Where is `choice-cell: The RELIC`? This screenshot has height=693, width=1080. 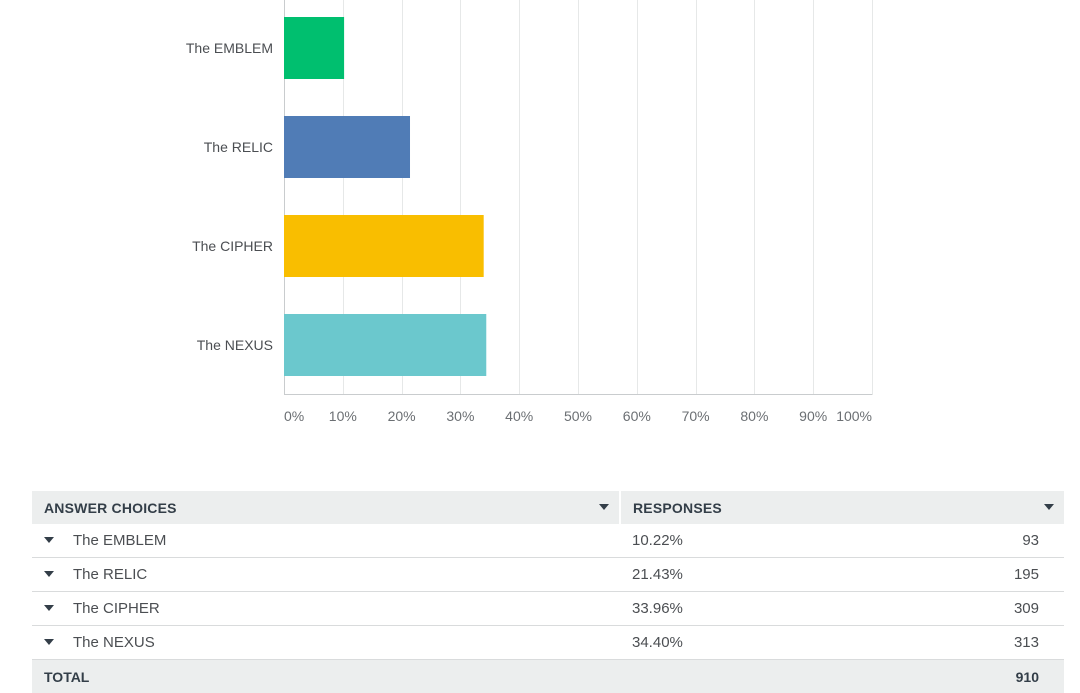 choice-cell: The RELIC is located at coordinates (326, 575).